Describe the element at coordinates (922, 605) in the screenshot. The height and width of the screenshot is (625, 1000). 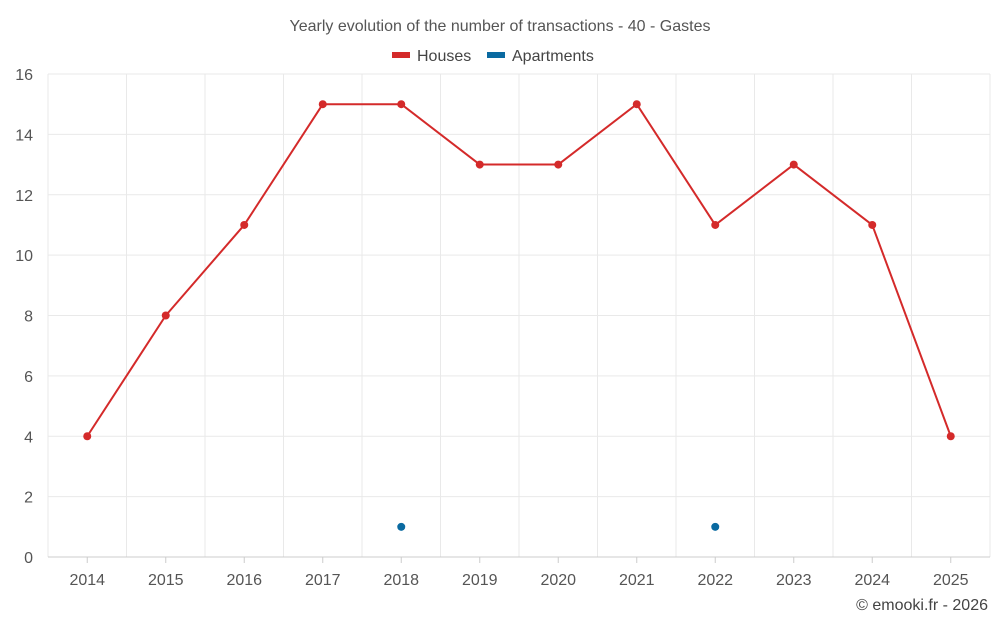
I see `credit-text: © emooki.fr - 2026` at that location.